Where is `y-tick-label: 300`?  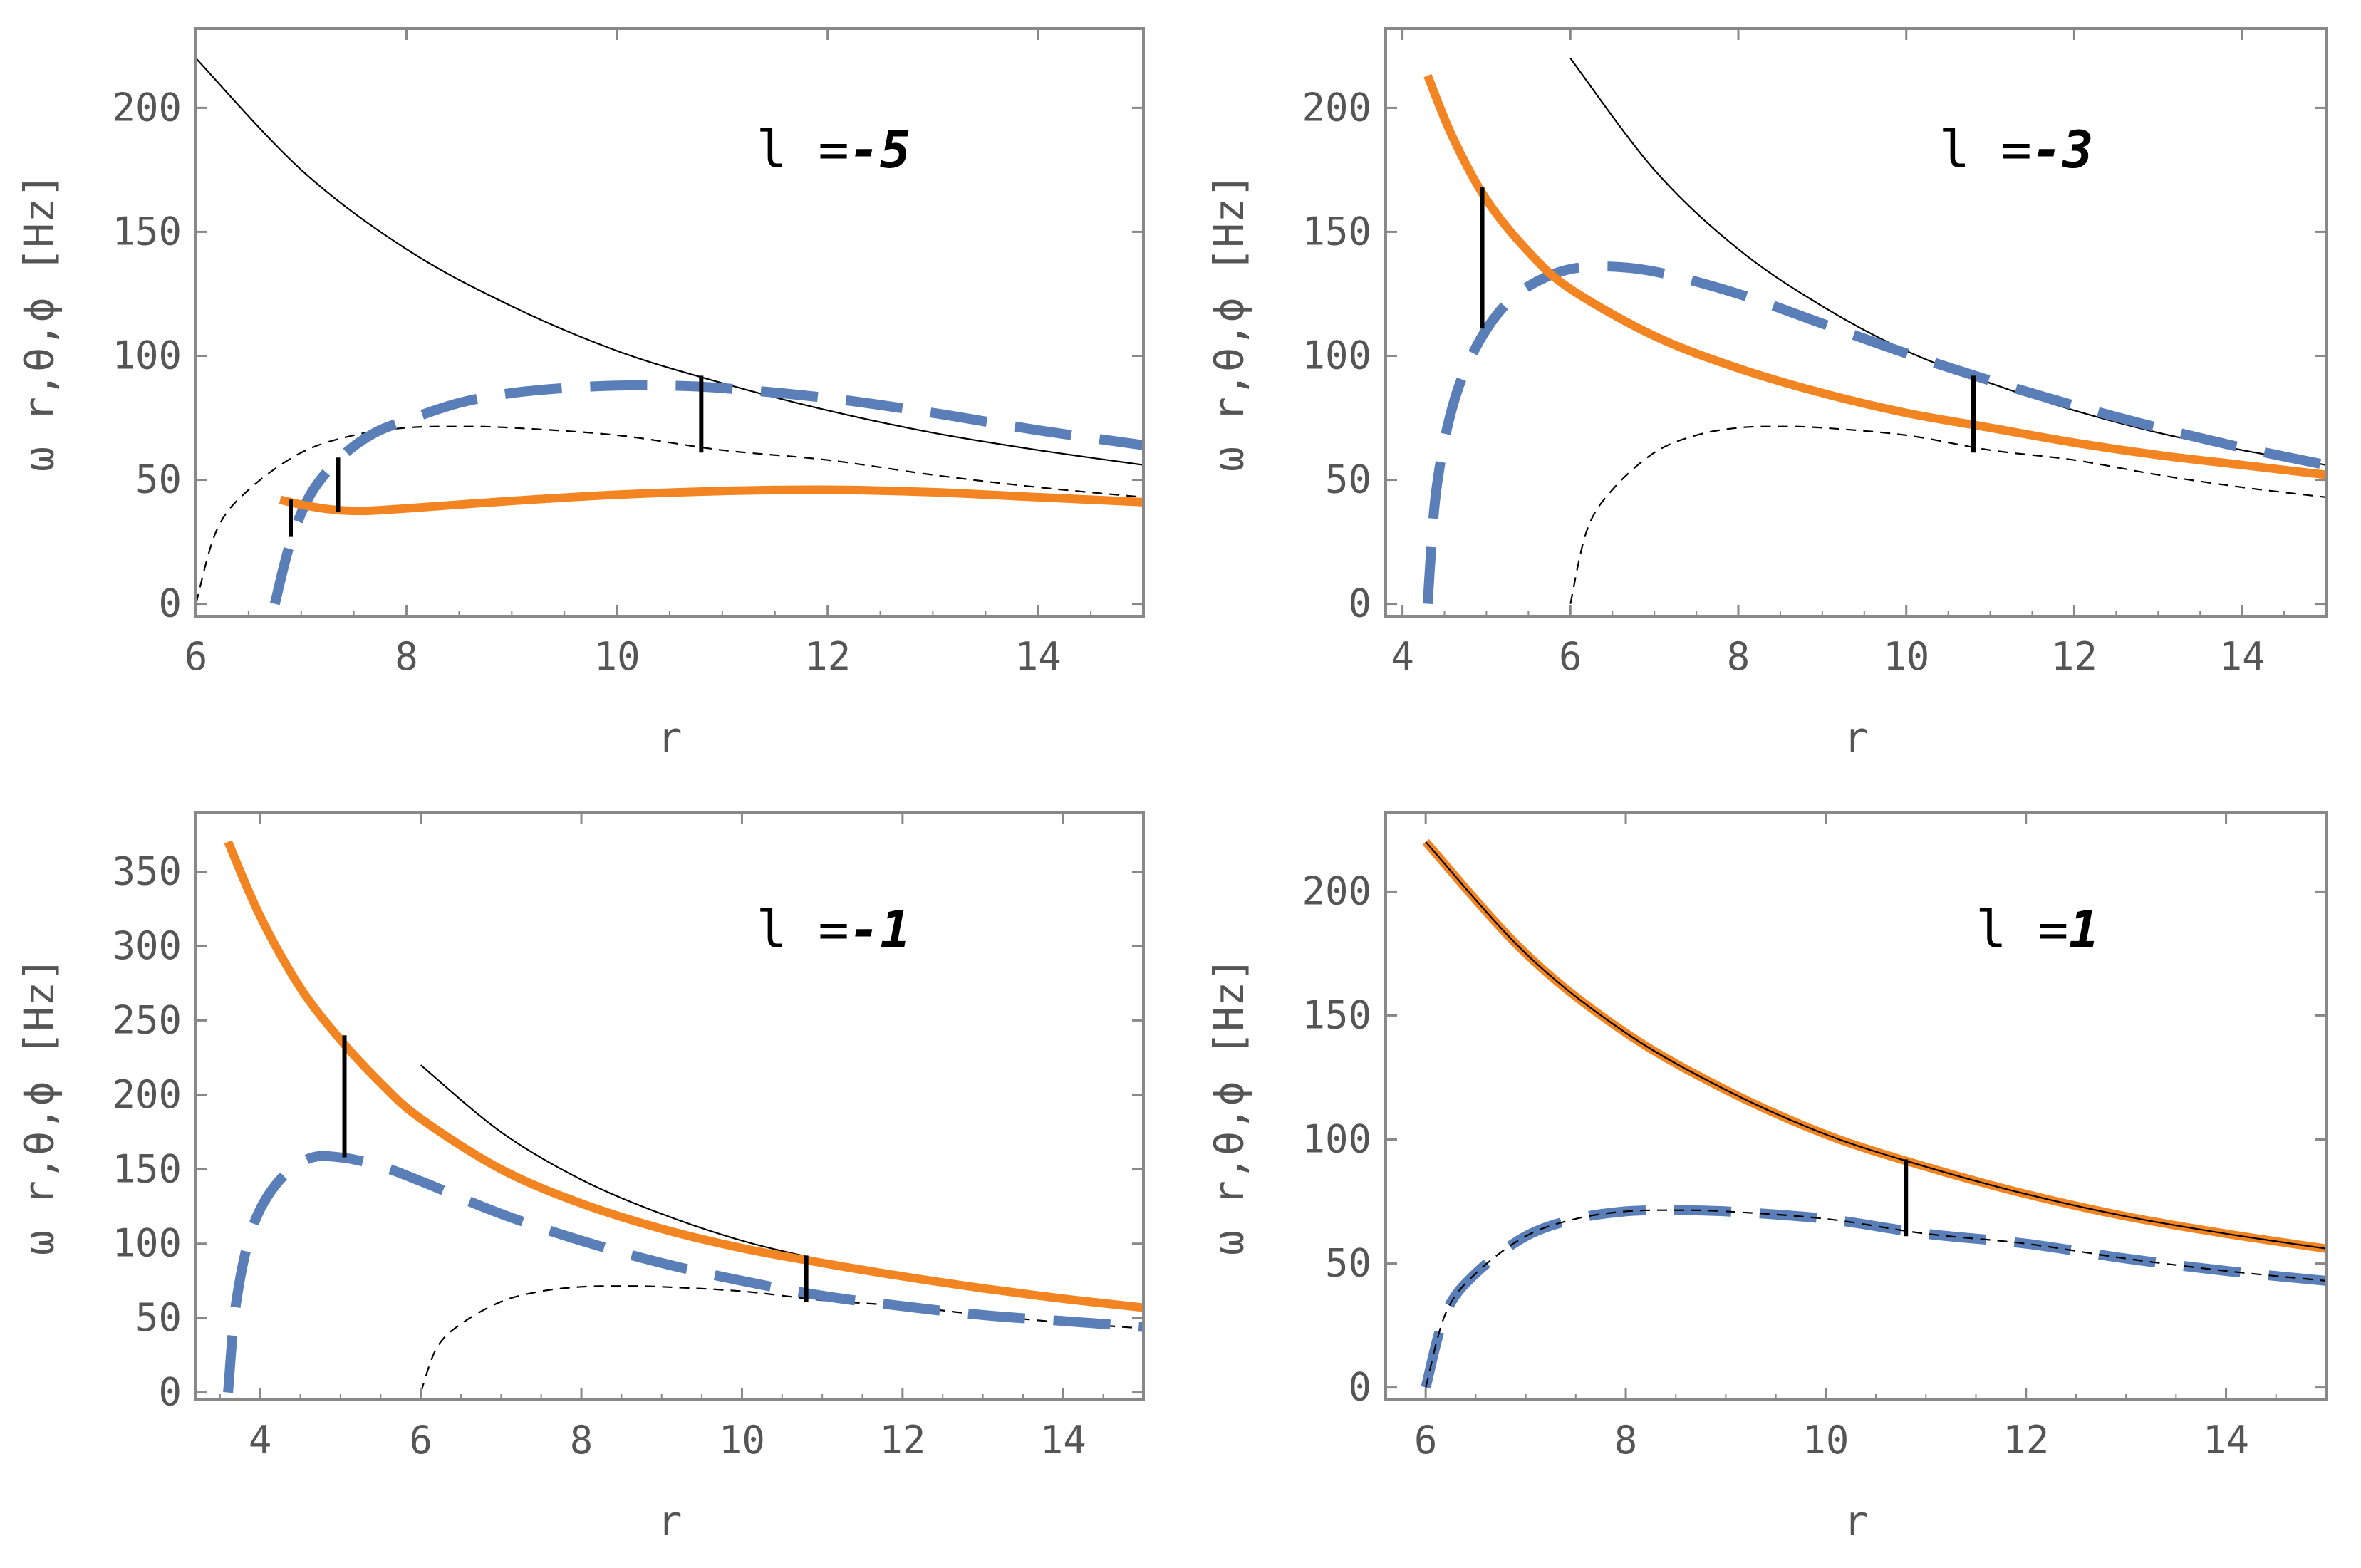
y-tick-label: 300 is located at coordinates (147, 945).